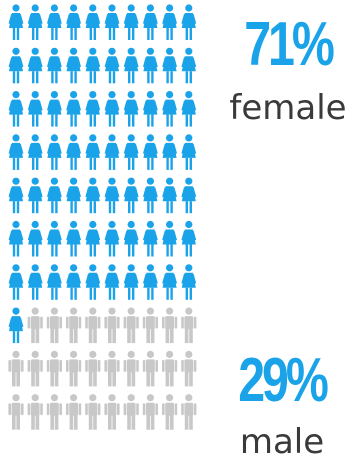  I want to click on male-label: male, so click(282, 442).